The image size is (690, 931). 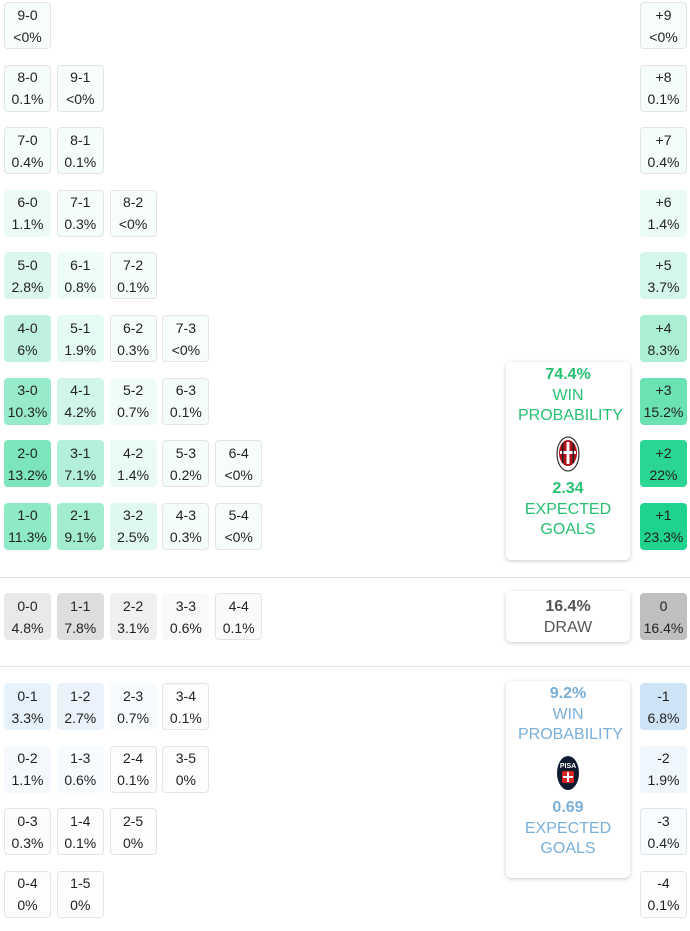 What do you see at coordinates (133, 627) in the screenshot?
I see `probability-label: 3.1%` at bounding box center [133, 627].